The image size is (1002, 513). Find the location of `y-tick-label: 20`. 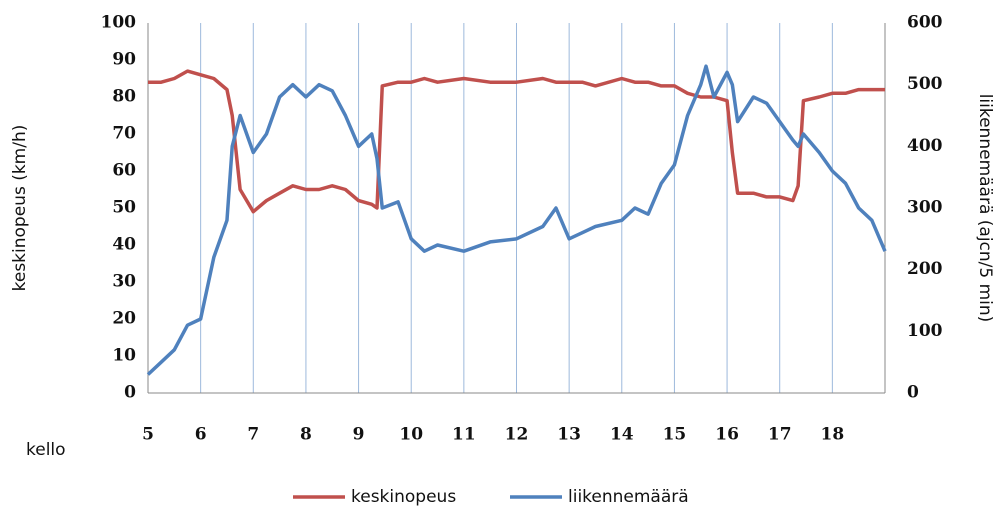

y-tick-label: 20 is located at coordinates (124, 319).